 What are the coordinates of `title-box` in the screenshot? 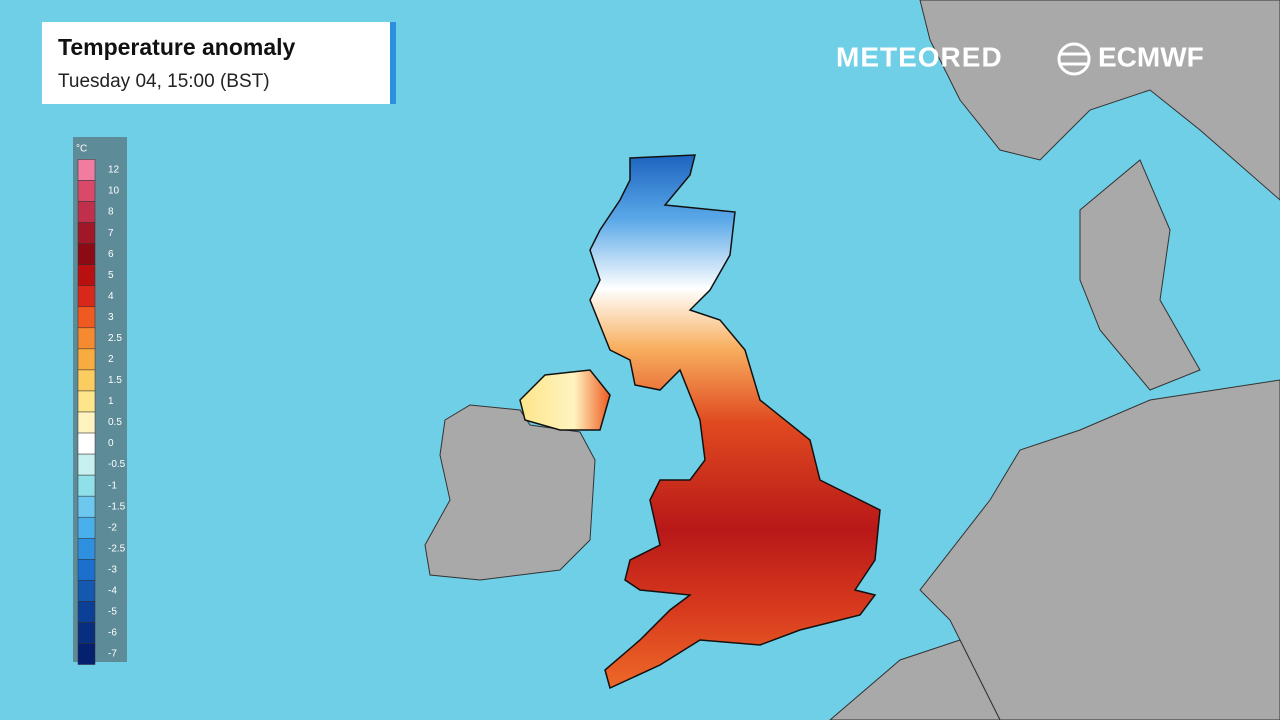 It's located at (216, 63).